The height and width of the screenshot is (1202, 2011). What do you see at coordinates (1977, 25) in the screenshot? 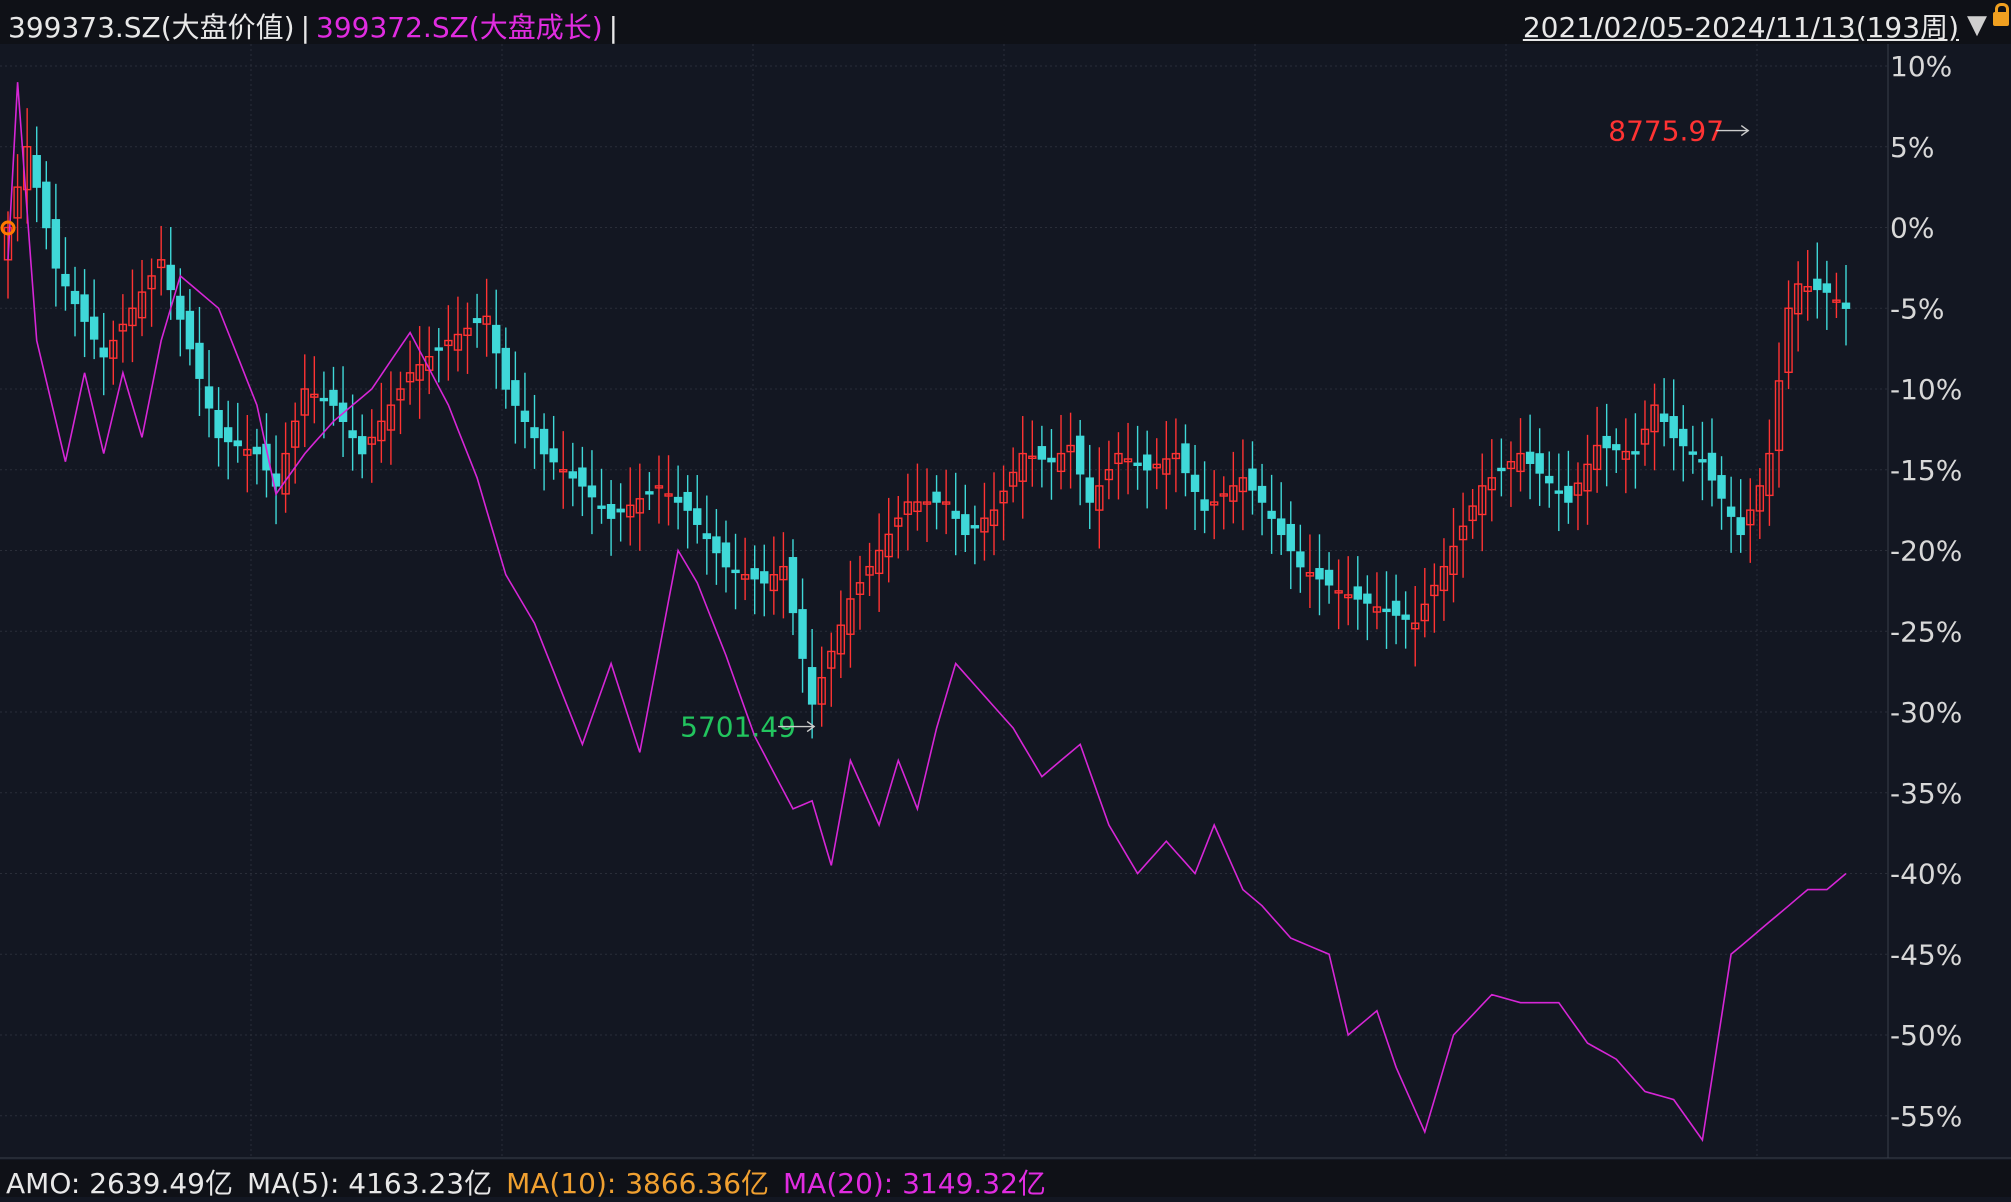
I see `chevron-down-icon: ▼` at bounding box center [1977, 25].